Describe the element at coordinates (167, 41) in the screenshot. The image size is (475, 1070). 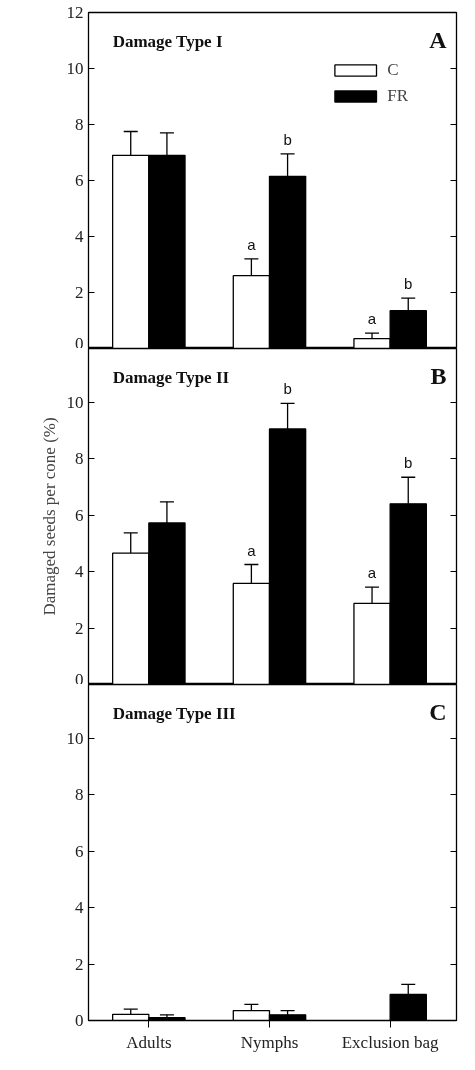
I see `text: Damage Type I` at that location.